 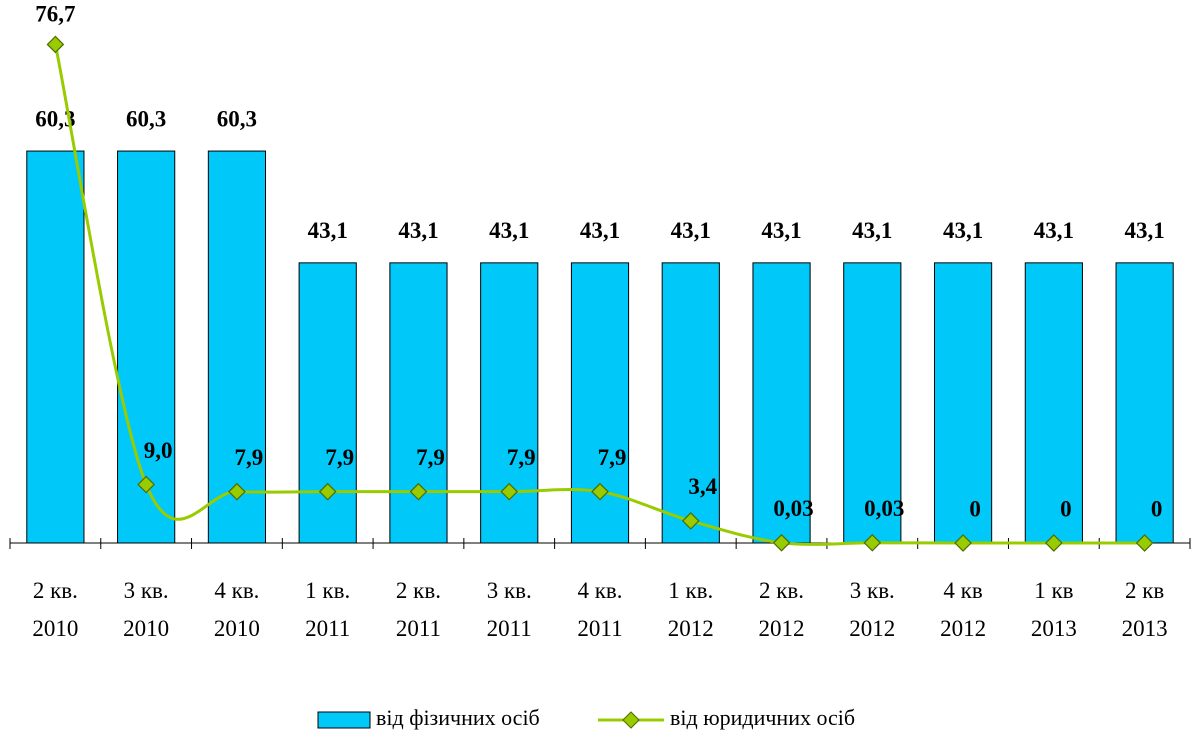 What do you see at coordinates (600, 609) in the screenshot?
I see `x-tick-label: 4 кв. 2011` at bounding box center [600, 609].